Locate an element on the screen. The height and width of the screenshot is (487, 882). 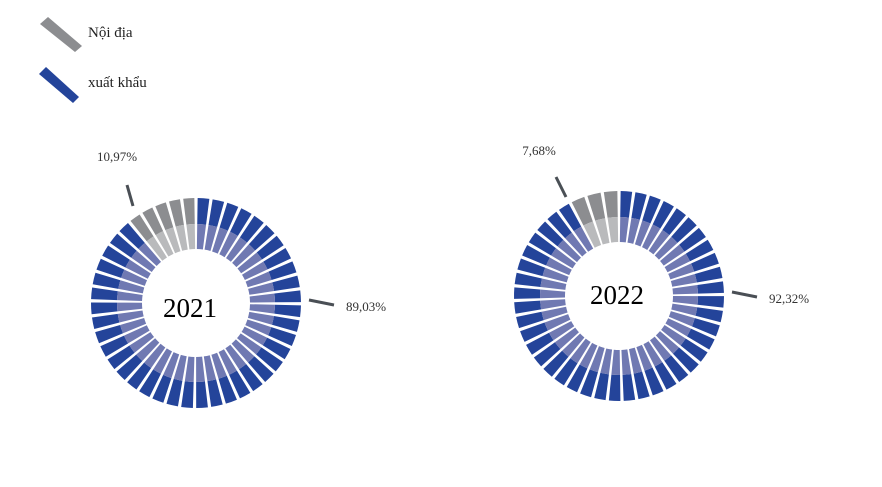
chart-title: 2022 is located at coordinates (617, 295).